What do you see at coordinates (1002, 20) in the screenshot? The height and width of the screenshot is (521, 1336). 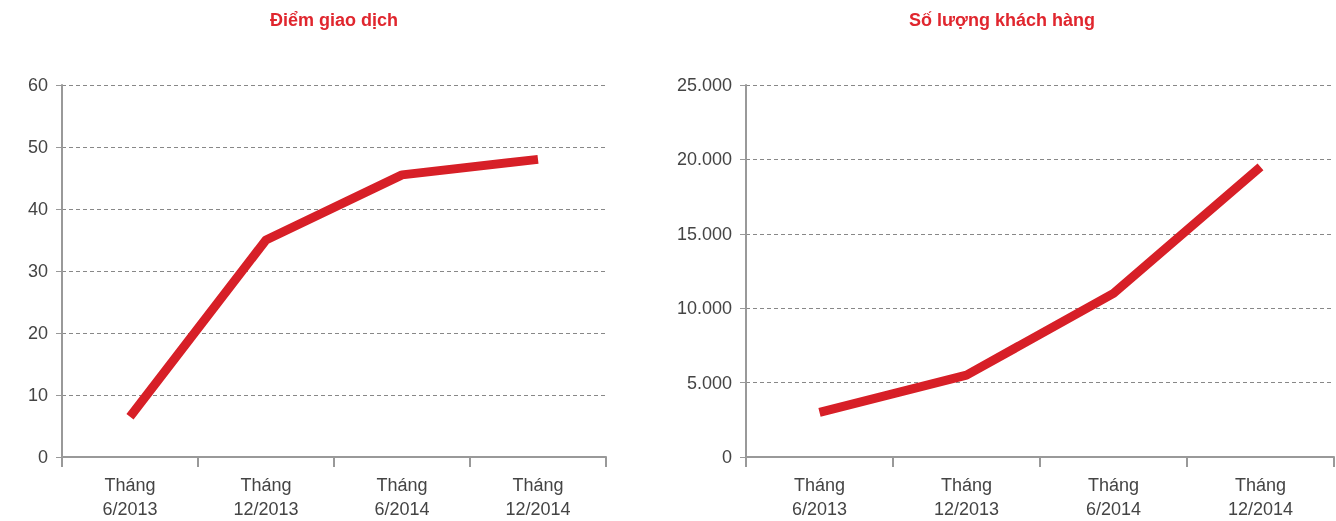 I see `chart-title: Số lượng khách hàng` at bounding box center [1002, 20].